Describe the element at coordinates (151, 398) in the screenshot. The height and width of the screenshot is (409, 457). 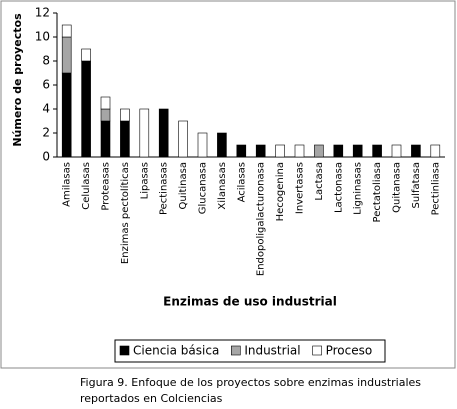
I see `caption: reportados en Colciencias` at that location.